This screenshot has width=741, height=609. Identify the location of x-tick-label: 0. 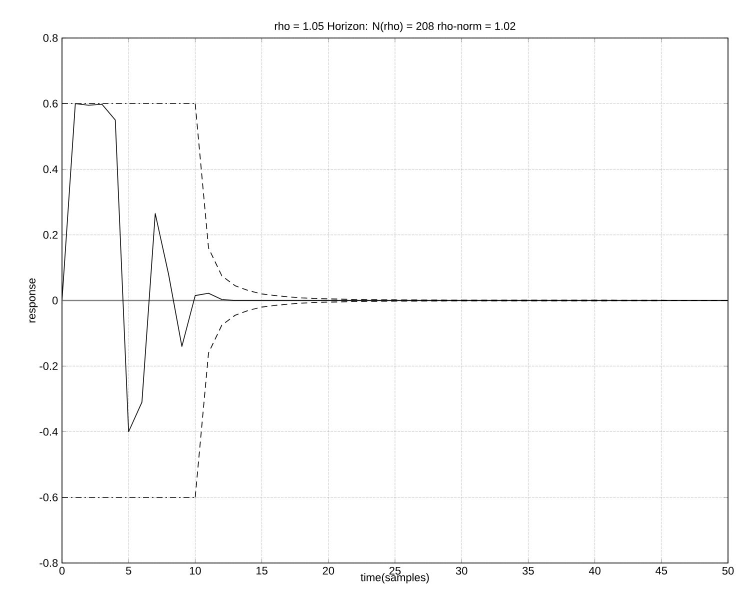
(62, 570).